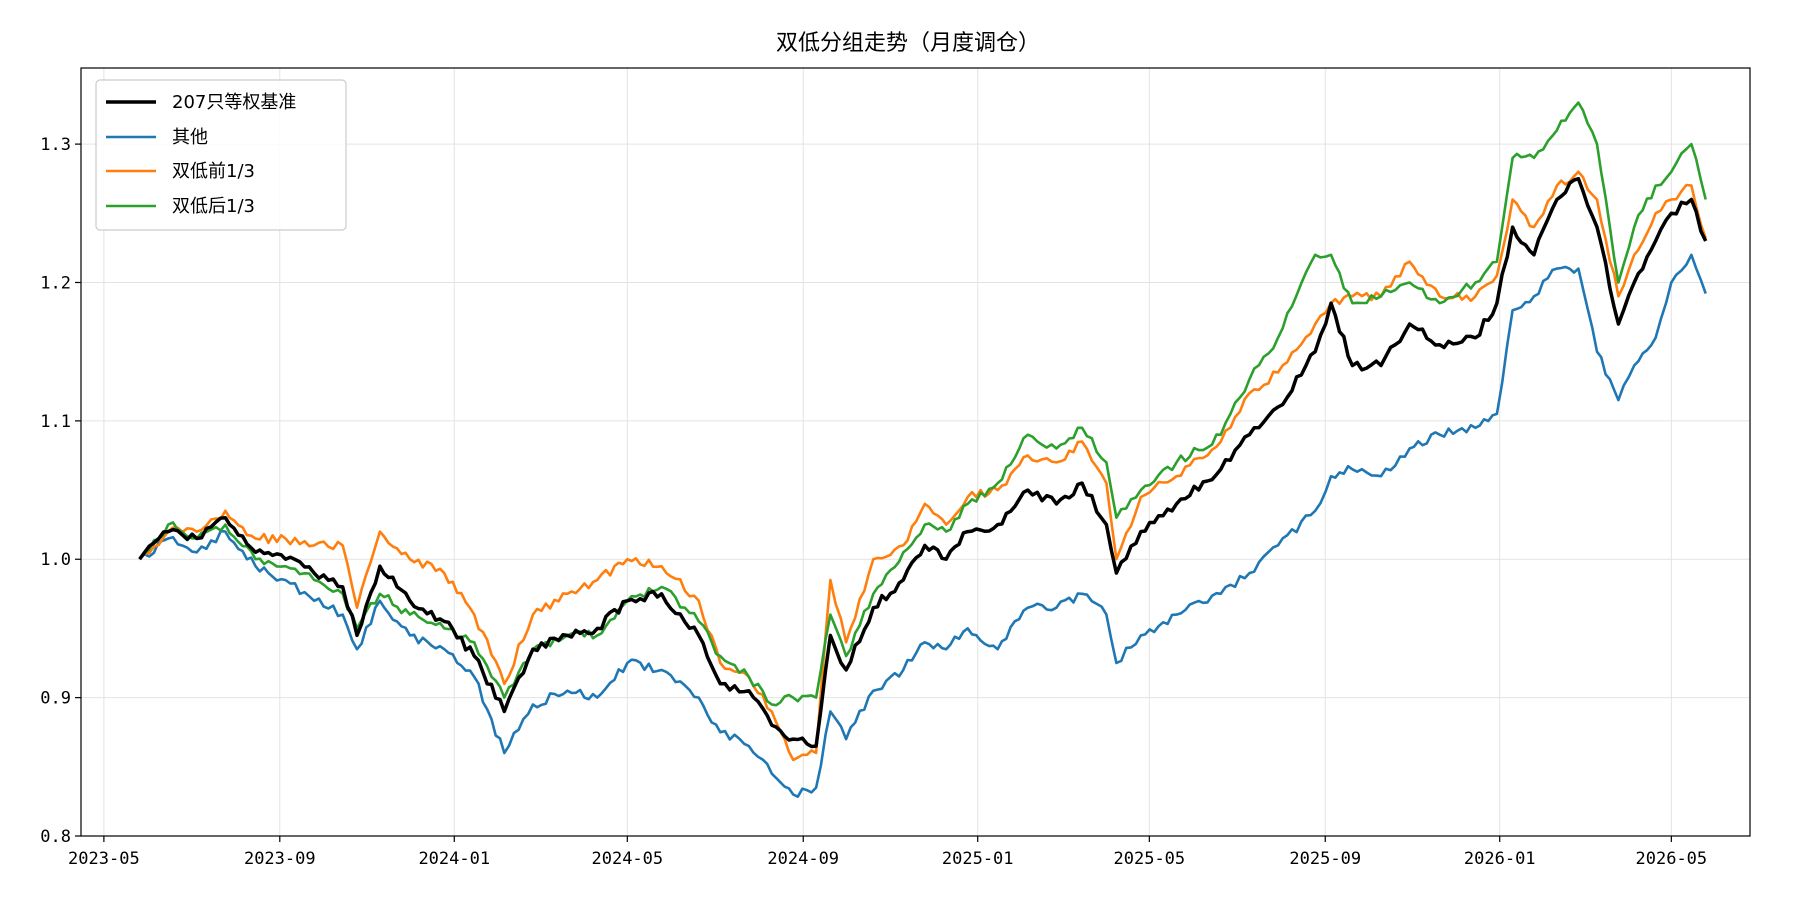 Image resolution: width=1800 pixels, height=900 pixels. I want to click on y-tick-label: 0.8, so click(55, 837).